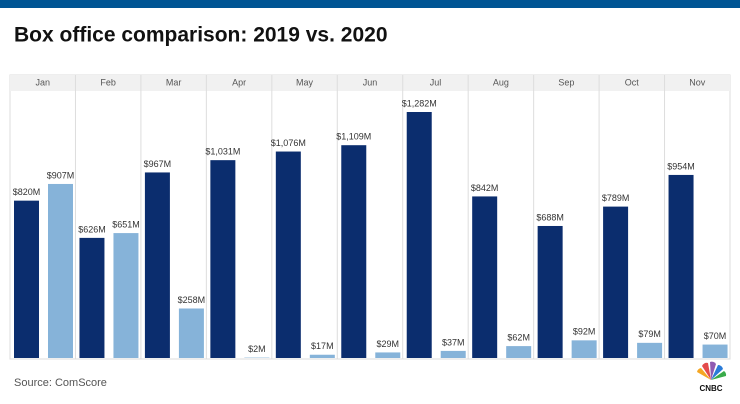 This screenshot has width=740, height=404. What do you see at coordinates (436, 82) in the screenshot?
I see `x-tick-label: Jul` at bounding box center [436, 82].